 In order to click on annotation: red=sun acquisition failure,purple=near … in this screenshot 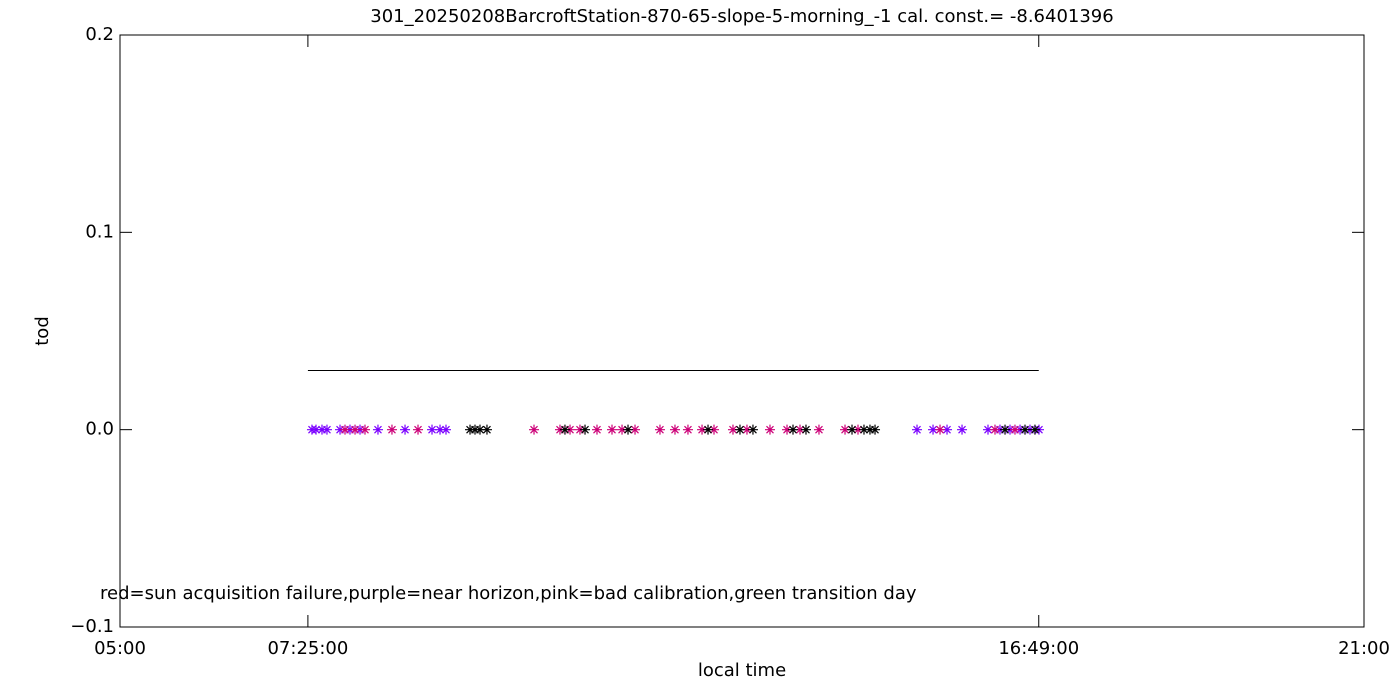, I will do `click(508, 593)`.